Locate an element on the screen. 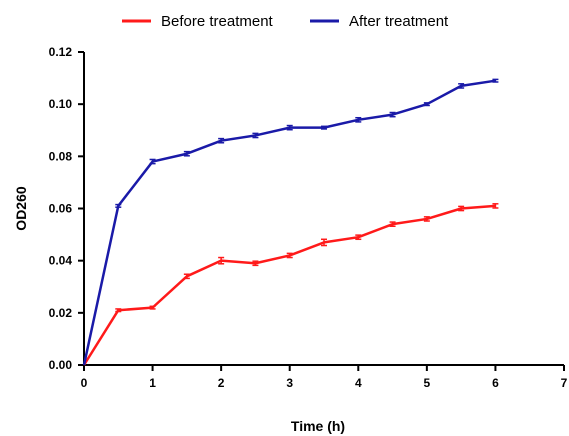  x-tick-label: 2 is located at coordinates (221, 383).